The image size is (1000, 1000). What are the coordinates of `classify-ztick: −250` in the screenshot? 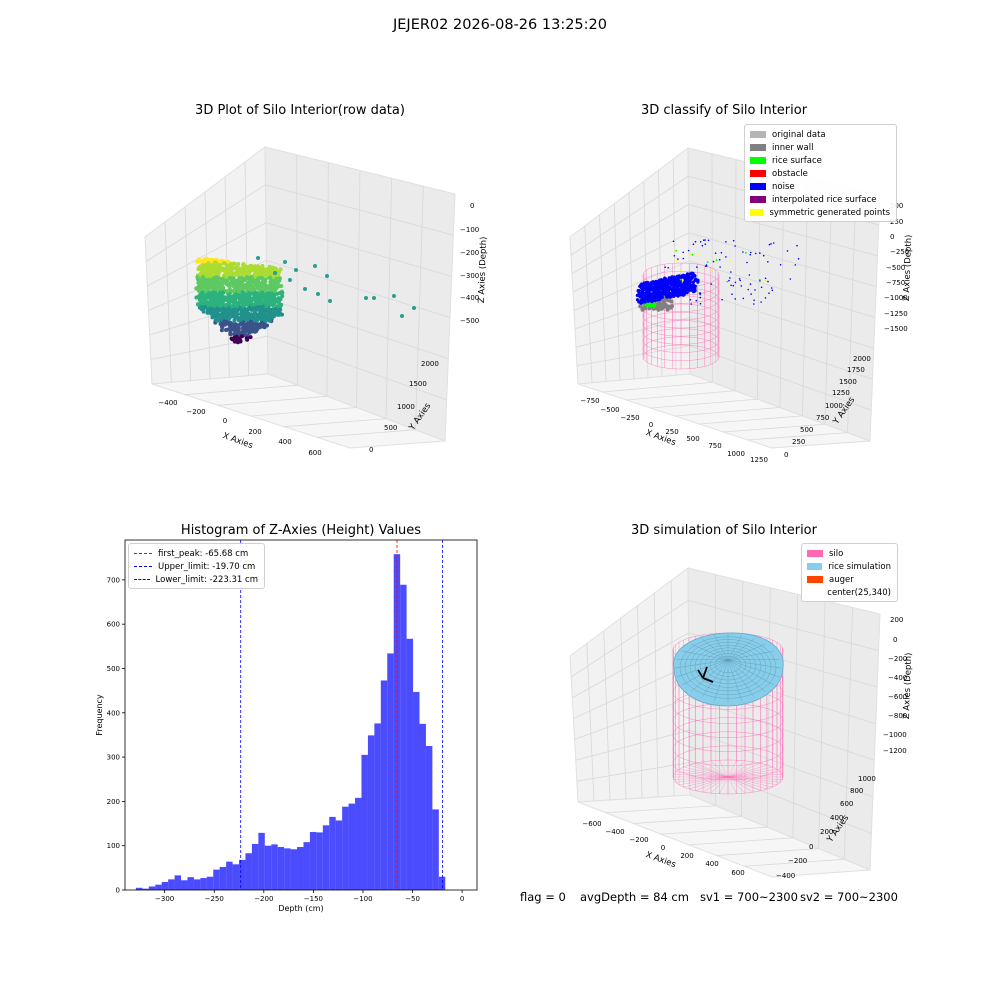 It's located at (899, 252).